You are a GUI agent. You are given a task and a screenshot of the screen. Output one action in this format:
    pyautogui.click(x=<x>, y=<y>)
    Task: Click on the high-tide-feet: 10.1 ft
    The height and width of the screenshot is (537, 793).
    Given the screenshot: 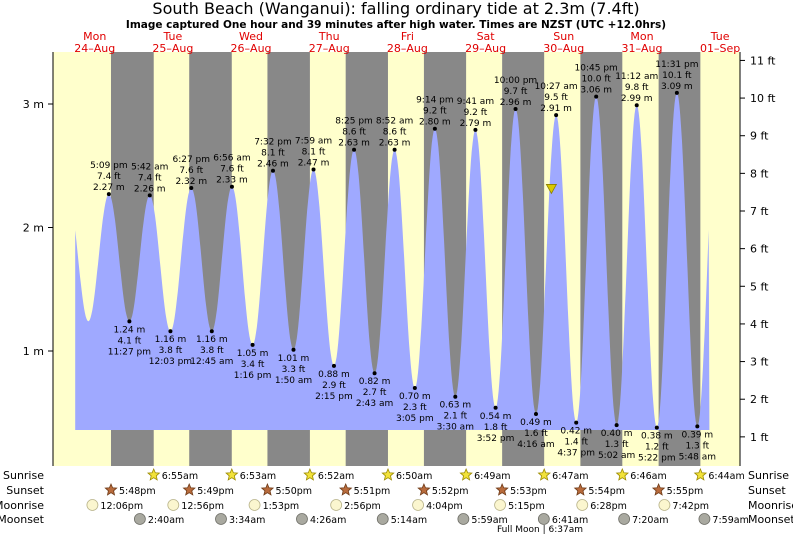 What is the action you would take?
    pyautogui.click(x=677, y=76)
    